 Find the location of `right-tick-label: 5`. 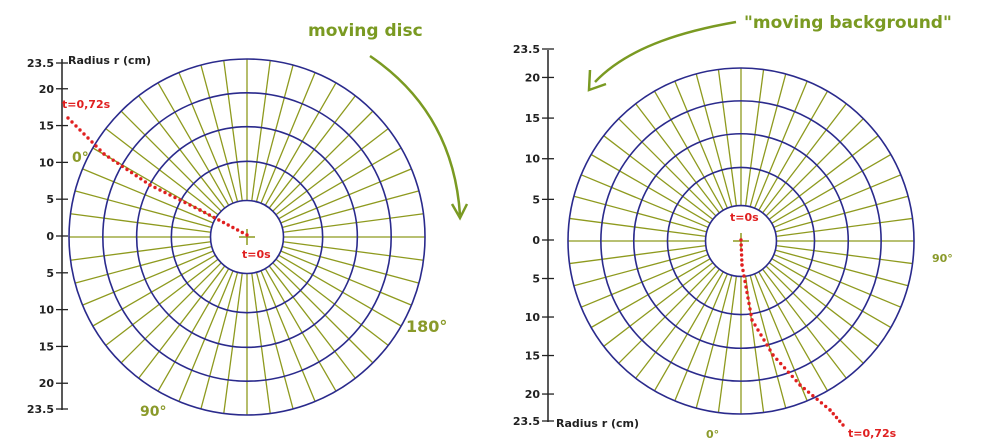

right-tick-label: 5 is located at coordinates (536, 279).